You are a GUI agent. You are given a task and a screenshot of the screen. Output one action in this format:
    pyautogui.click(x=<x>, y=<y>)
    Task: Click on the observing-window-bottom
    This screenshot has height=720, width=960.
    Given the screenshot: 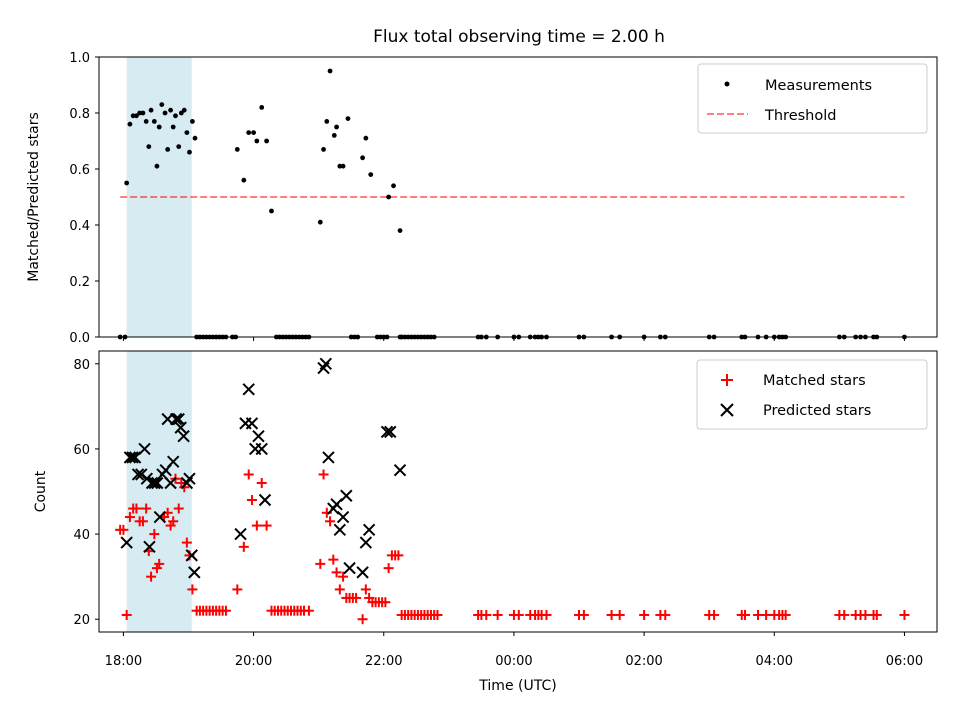 What is the action you would take?
    pyautogui.click(x=159, y=491)
    